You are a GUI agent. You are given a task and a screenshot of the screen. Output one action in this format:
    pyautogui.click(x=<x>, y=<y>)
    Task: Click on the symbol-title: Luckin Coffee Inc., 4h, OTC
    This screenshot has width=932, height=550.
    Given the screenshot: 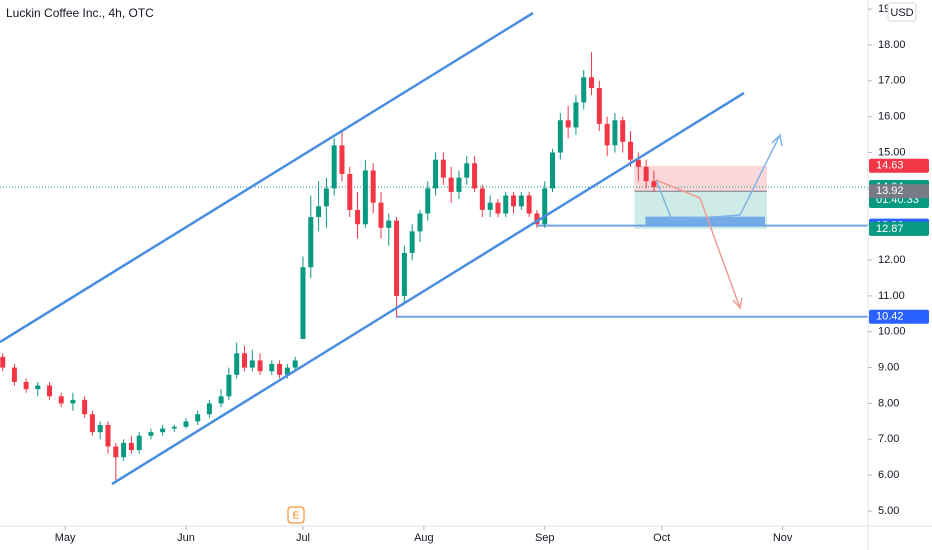 What is the action you would take?
    pyautogui.click(x=80, y=13)
    